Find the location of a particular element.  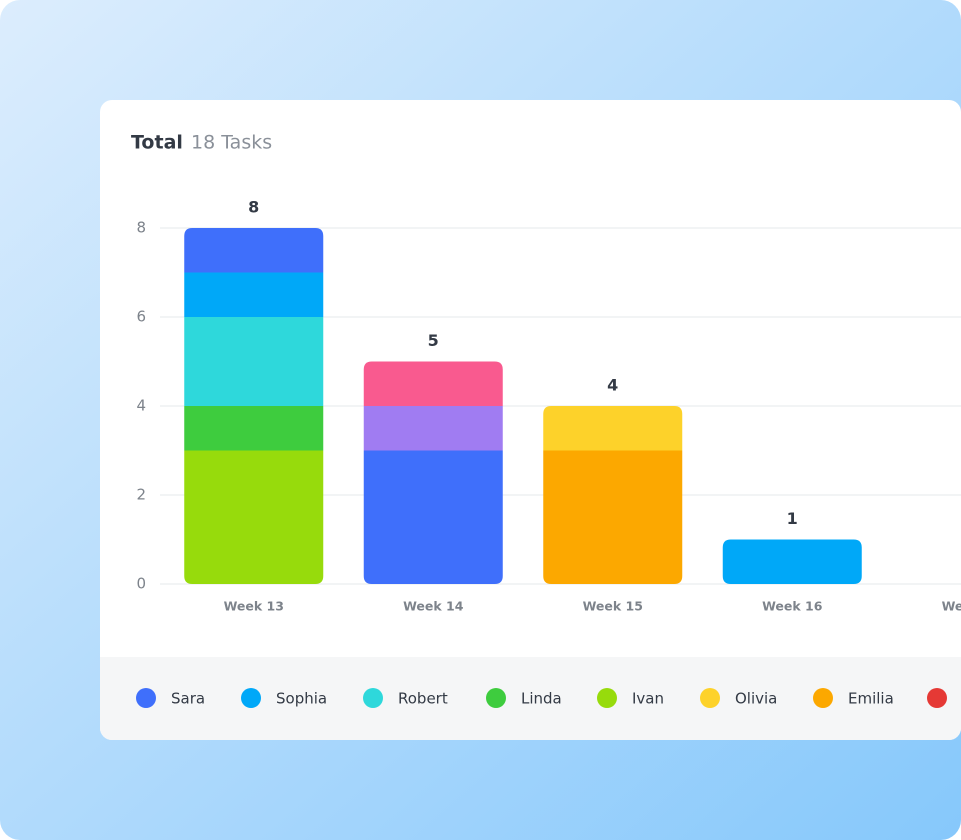

x-tick-label: Week 17 is located at coordinates (951, 606).